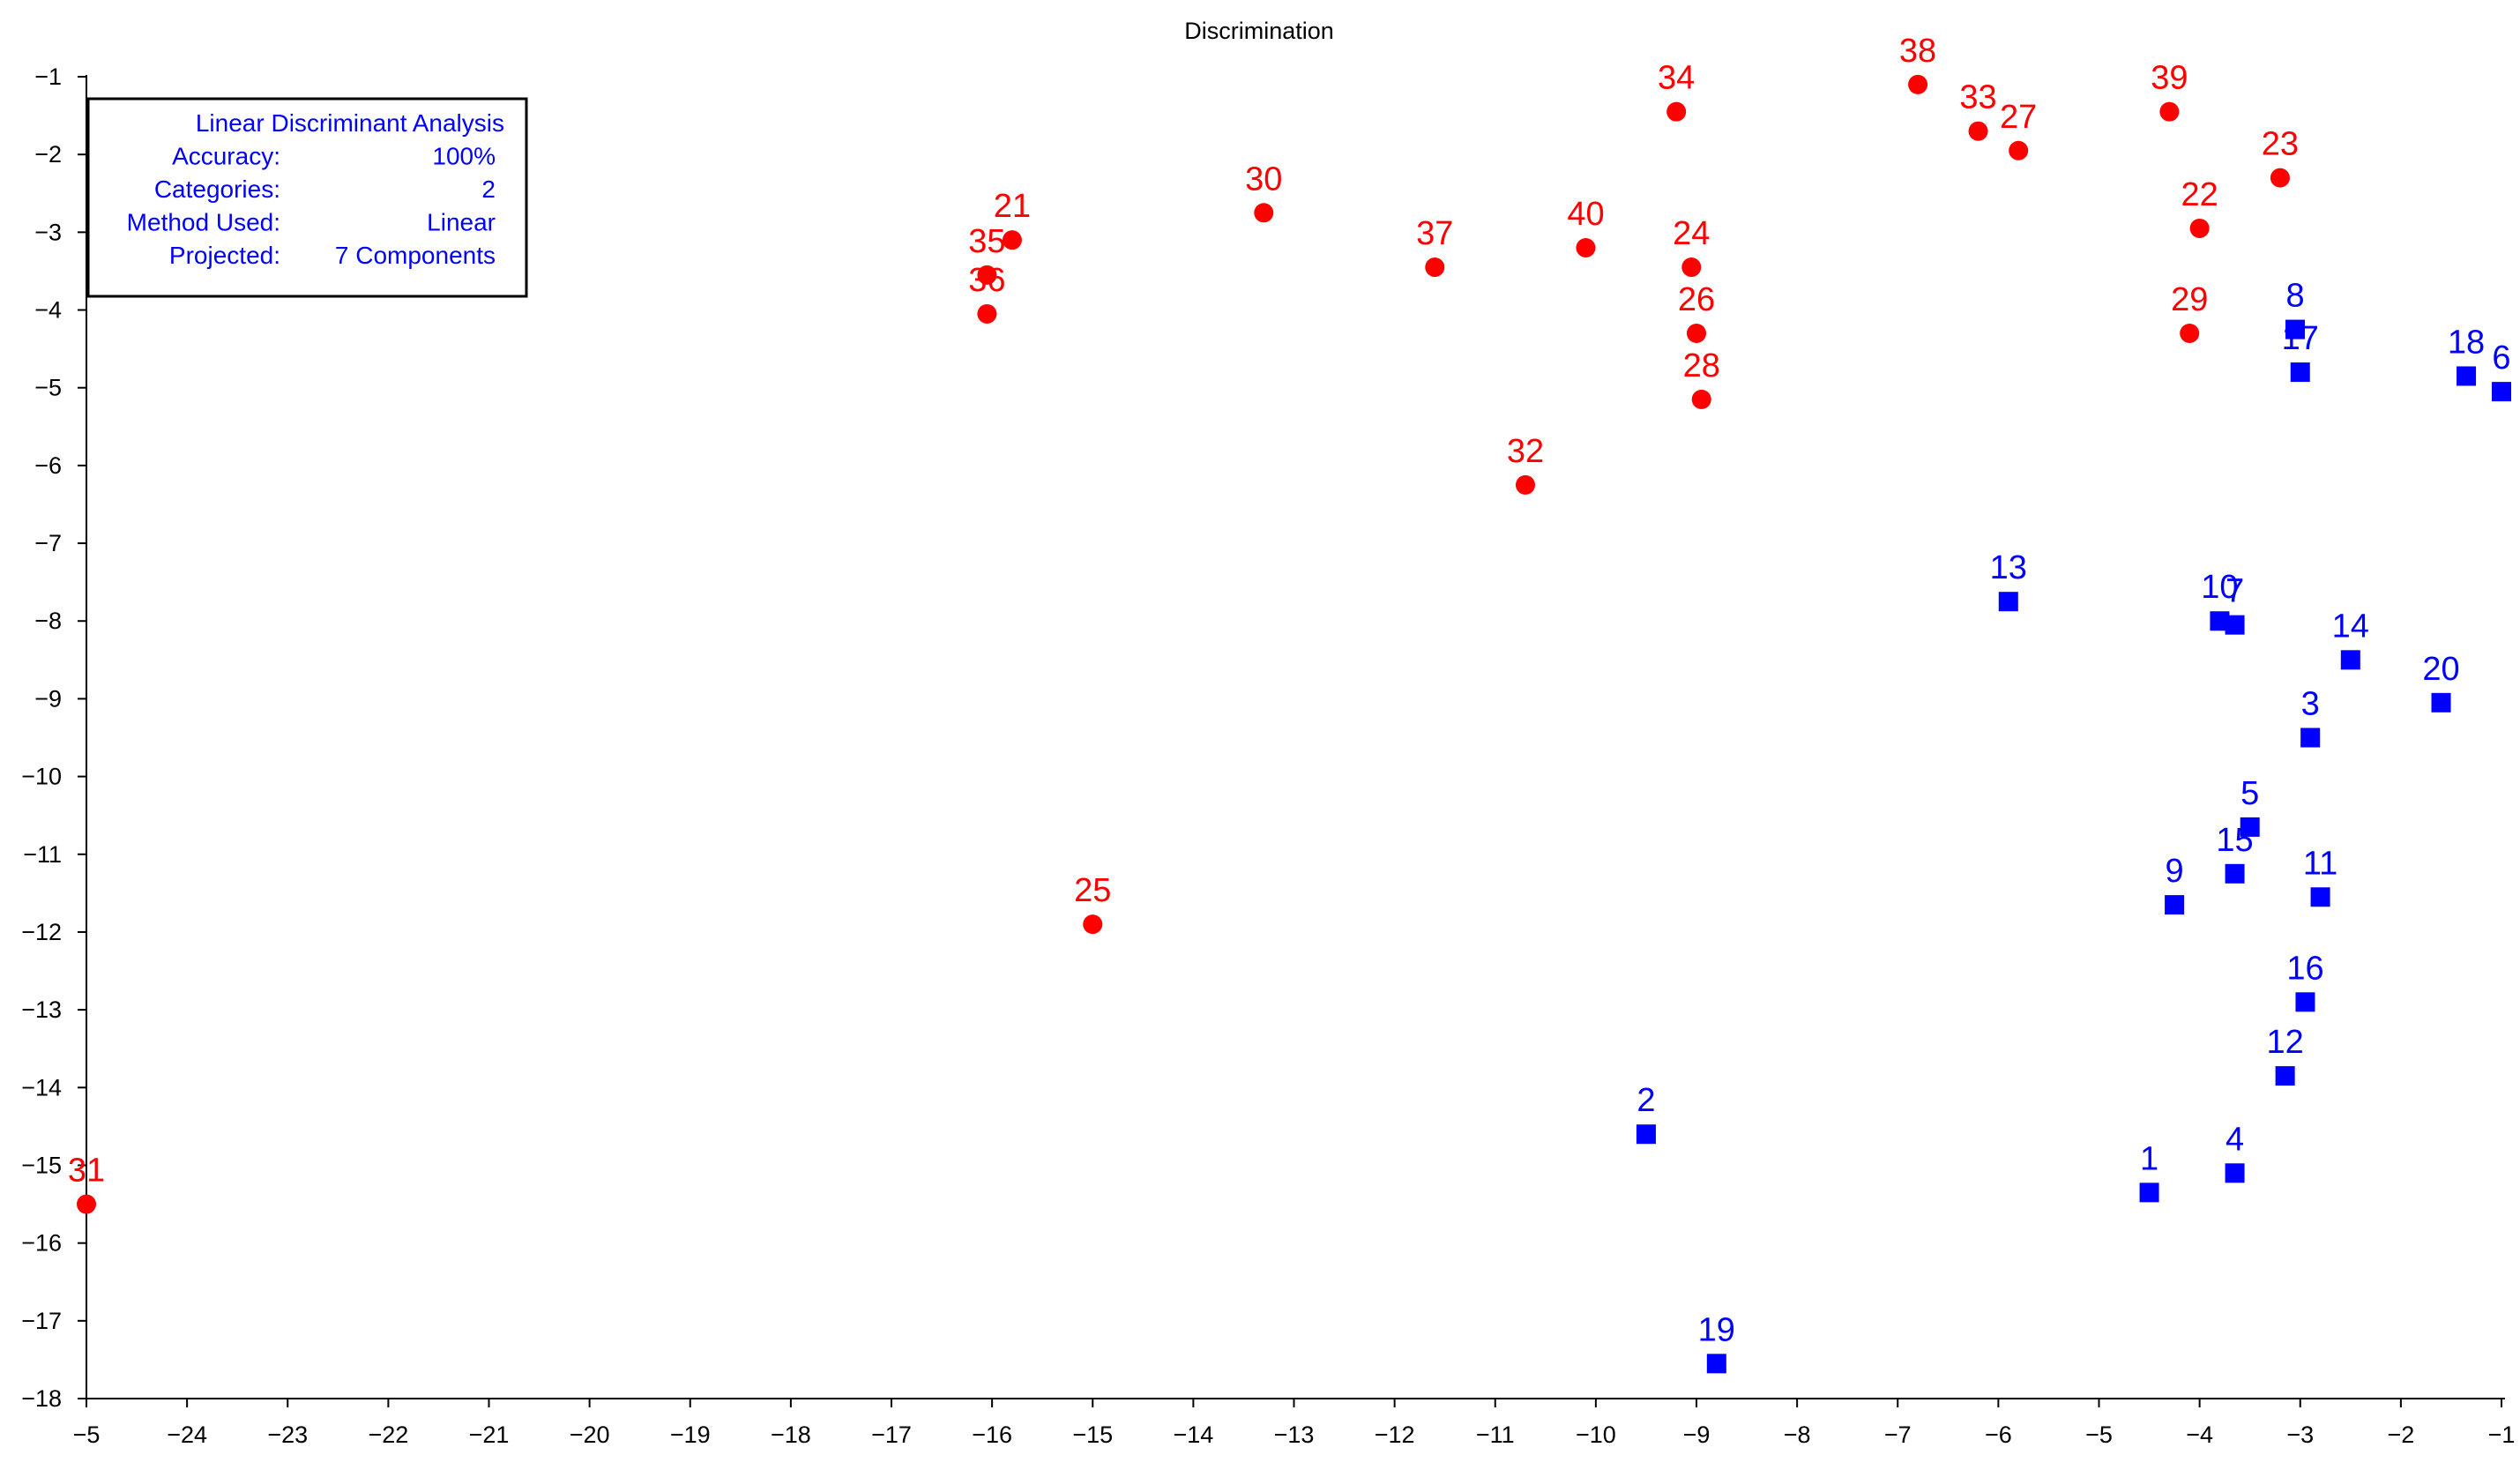 Image resolution: width=2520 pixels, height=1470 pixels. What do you see at coordinates (2189, 299) in the screenshot?
I see `point-label: 29` at bounding box center [2189, 299].